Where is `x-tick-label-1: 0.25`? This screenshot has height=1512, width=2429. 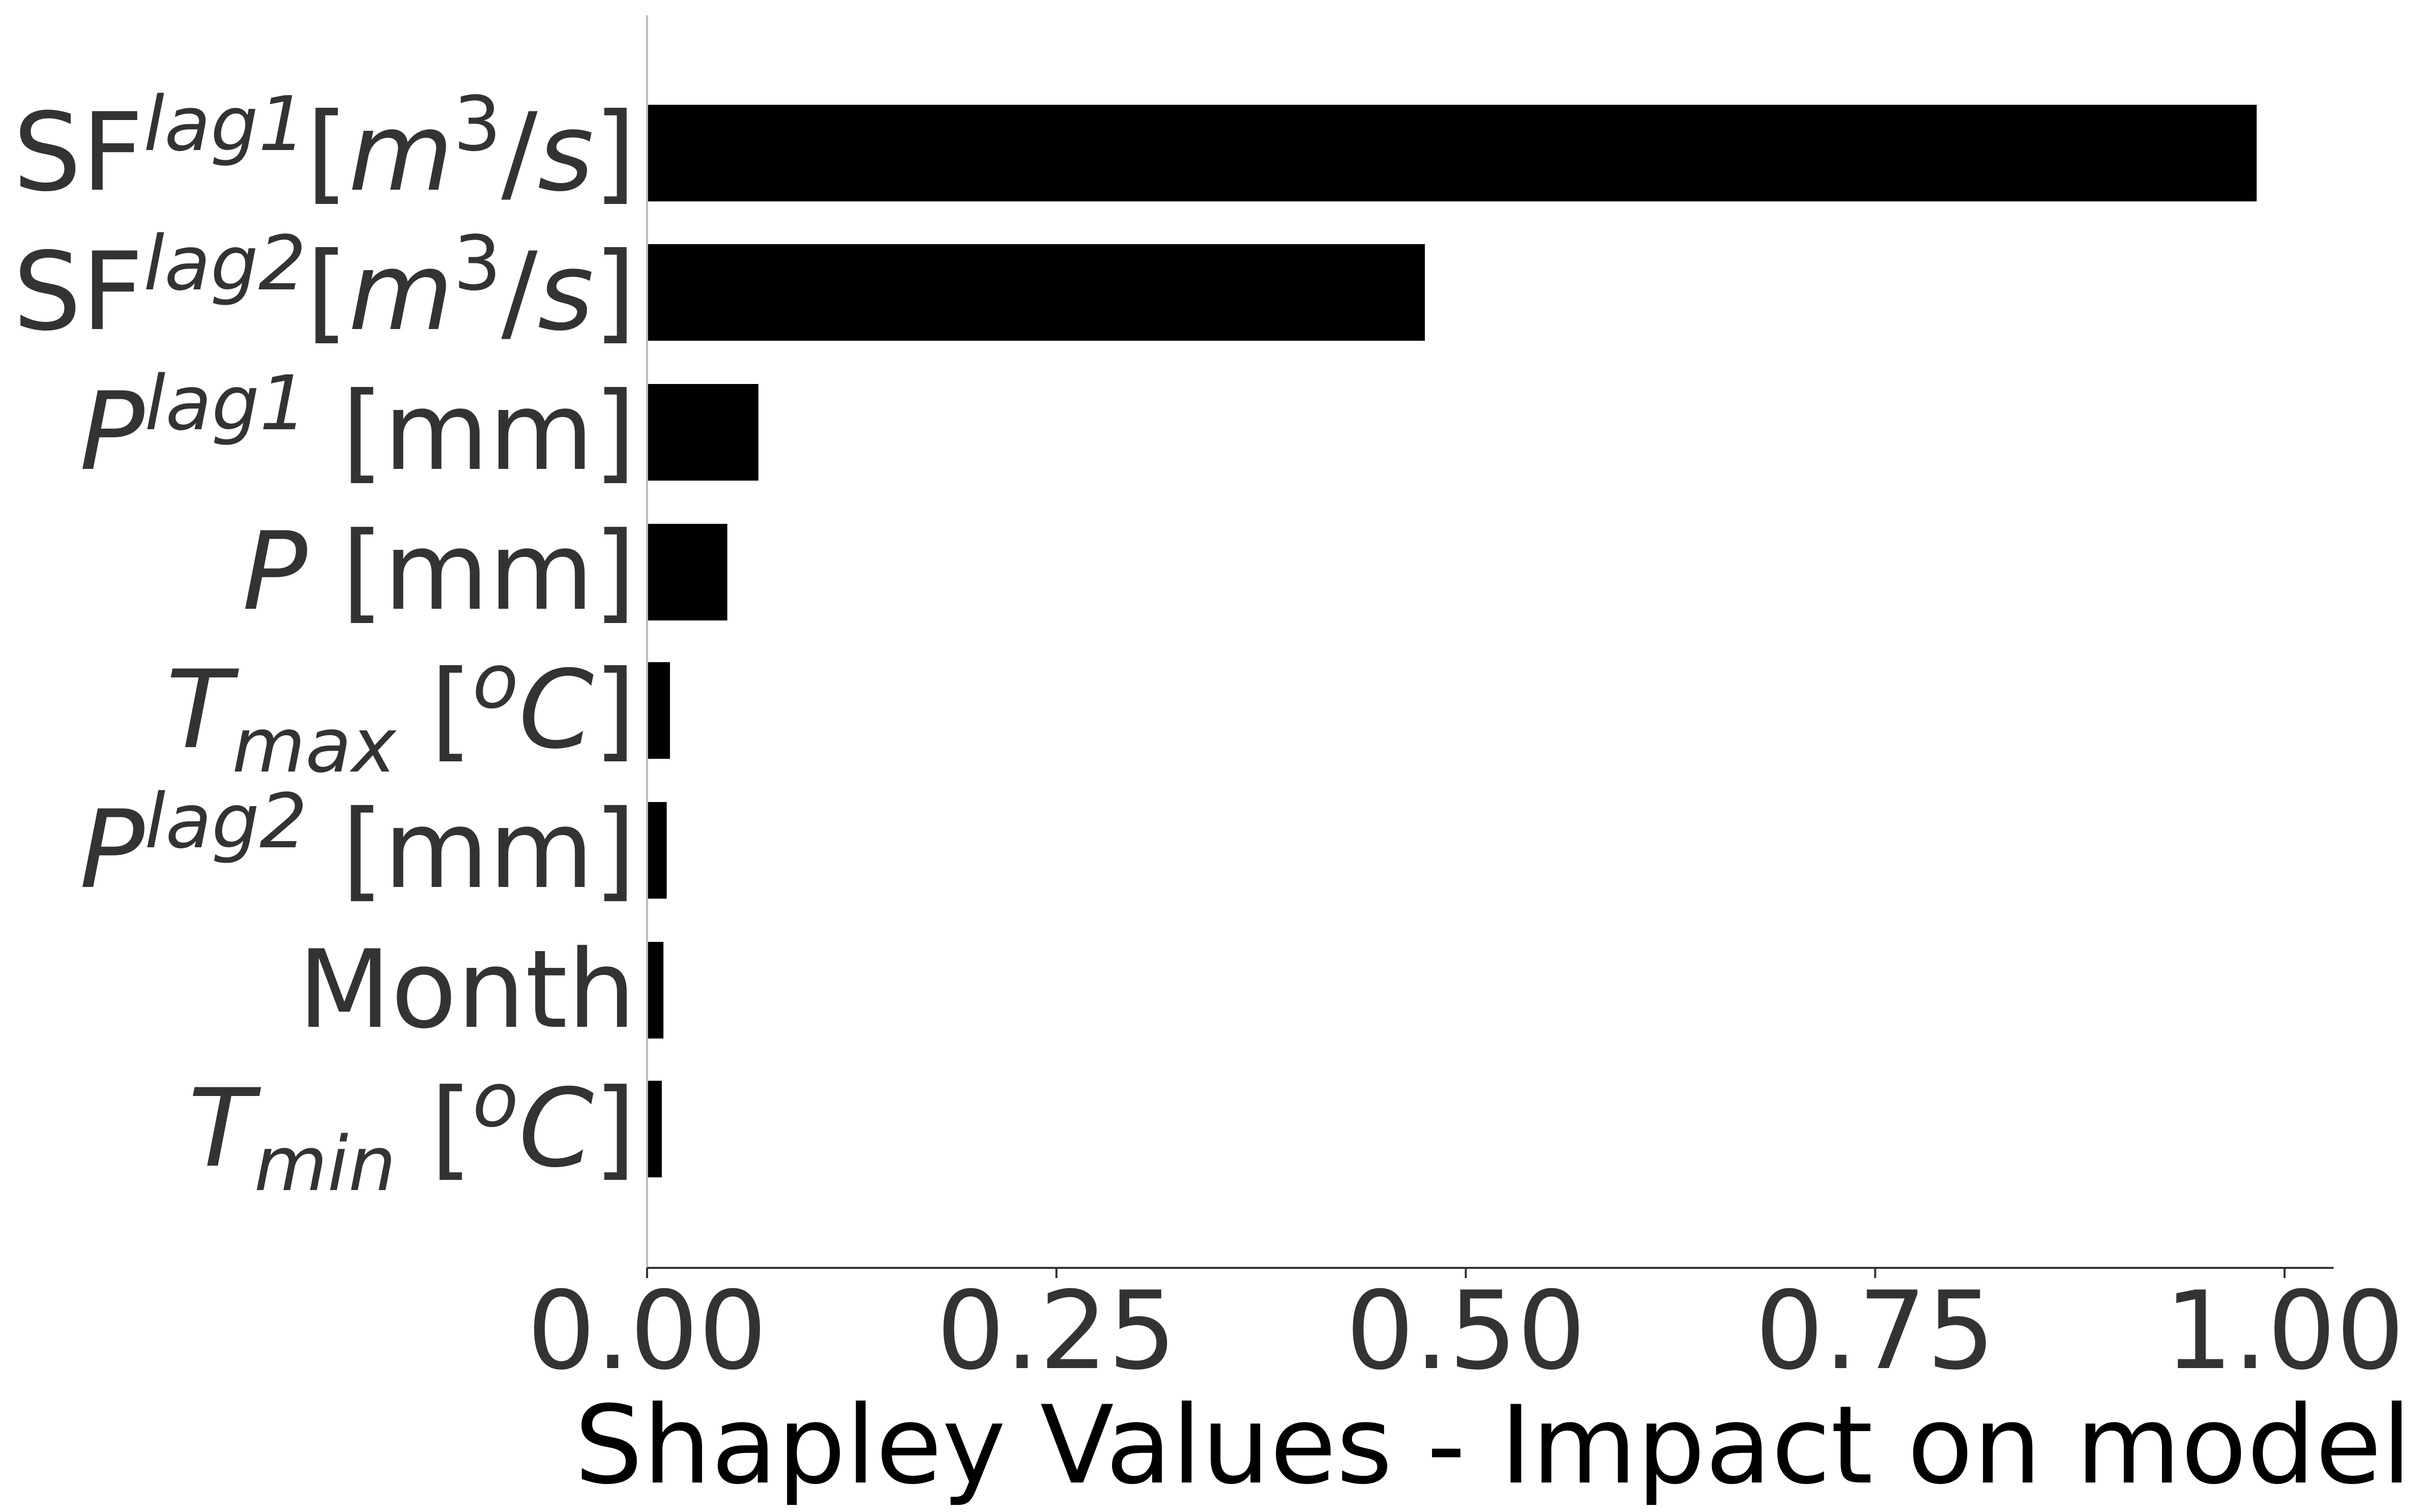 x-tick-label-1: 0.25 is located at coordinates (1057, 1331).